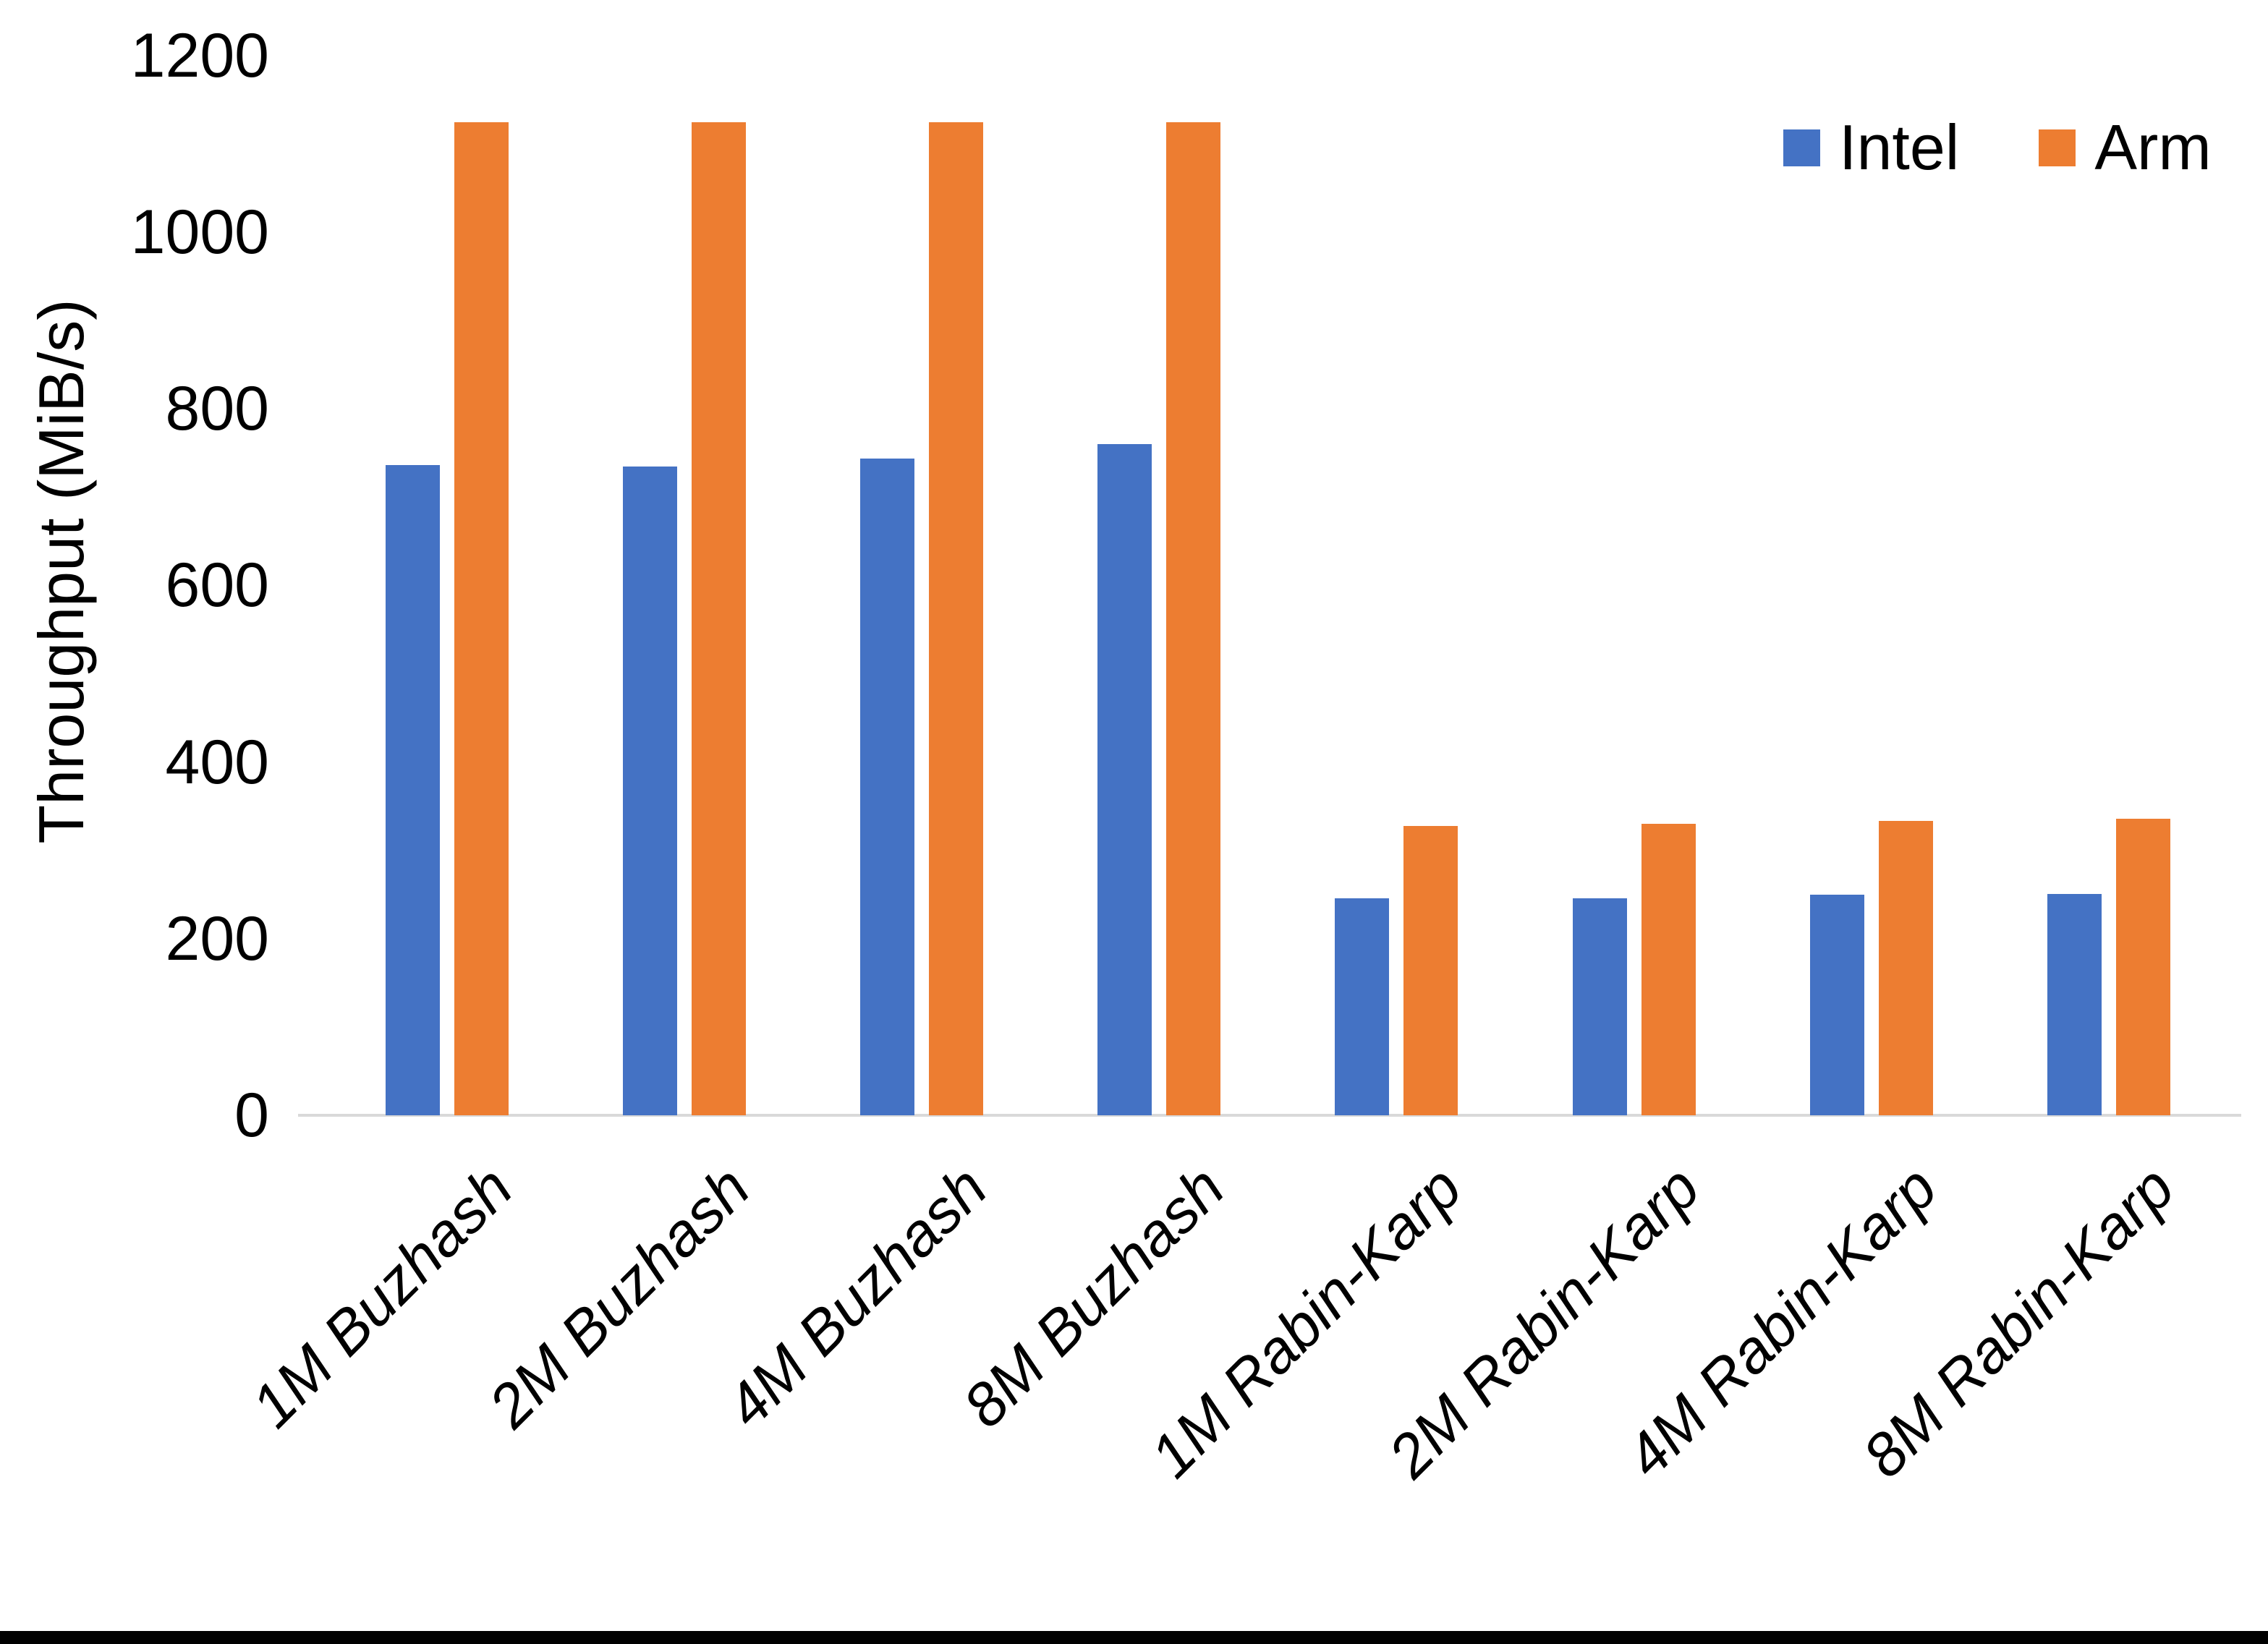 The width and height of the screenshot is (2268, 1644). I want to click on x-axis-line, so click(1269, 1115).